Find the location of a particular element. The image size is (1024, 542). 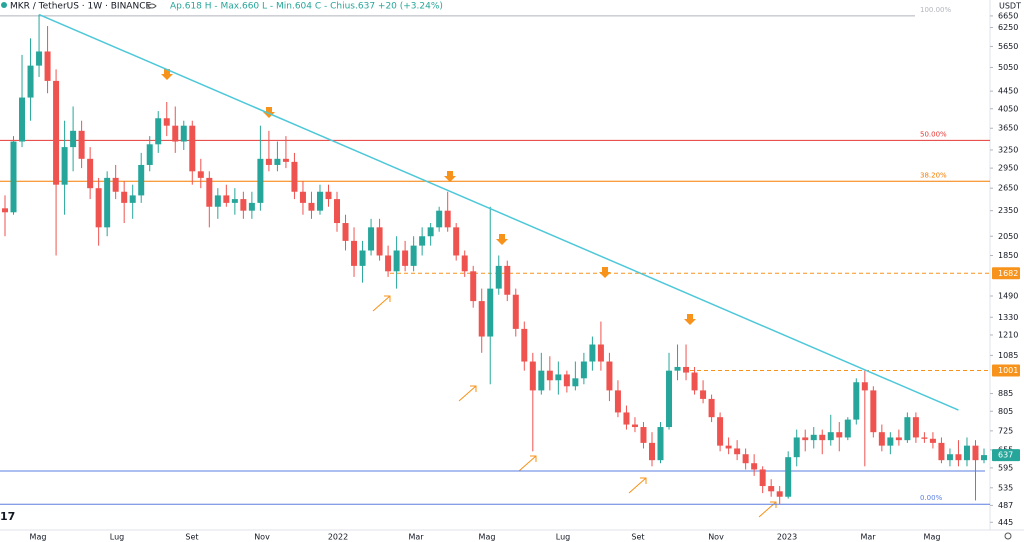

x-tick-label: Nov is located at coordinates (262, 537).